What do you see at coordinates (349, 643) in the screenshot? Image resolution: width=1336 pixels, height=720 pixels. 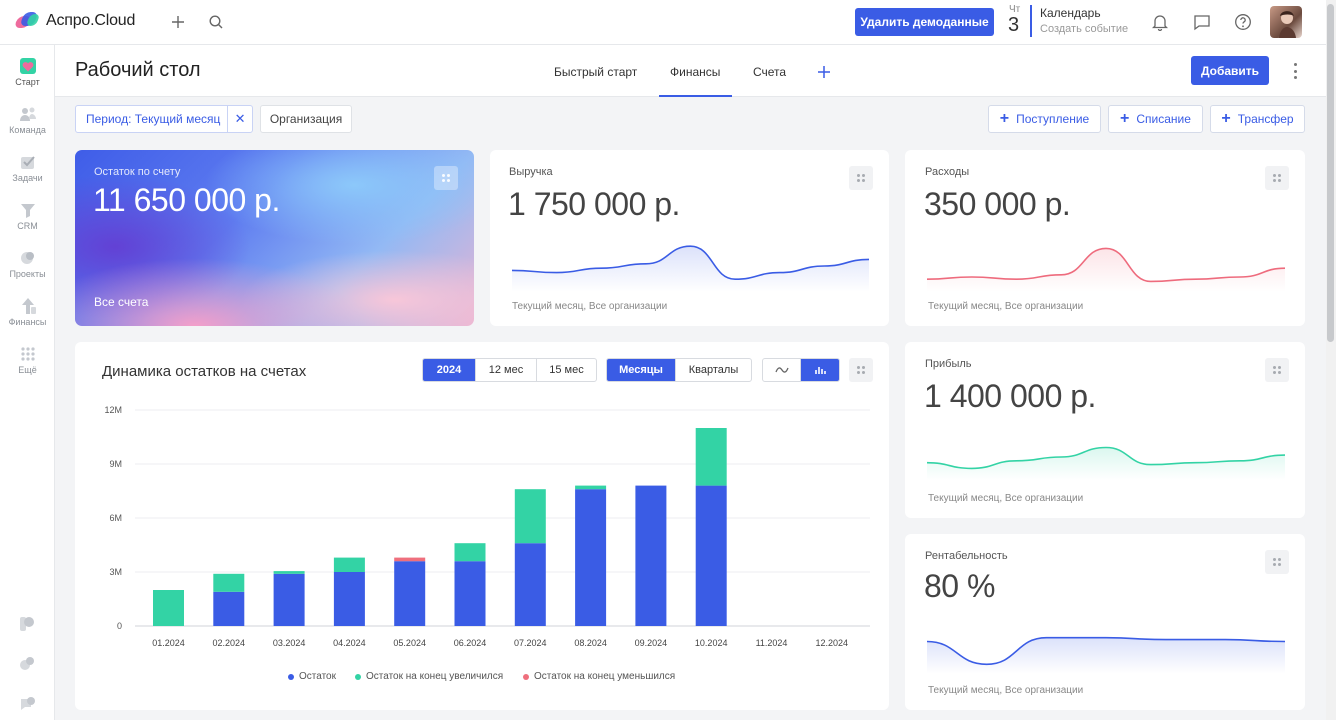 I see `x-tick-label: 04.2024` at bounding box center [349, 643].